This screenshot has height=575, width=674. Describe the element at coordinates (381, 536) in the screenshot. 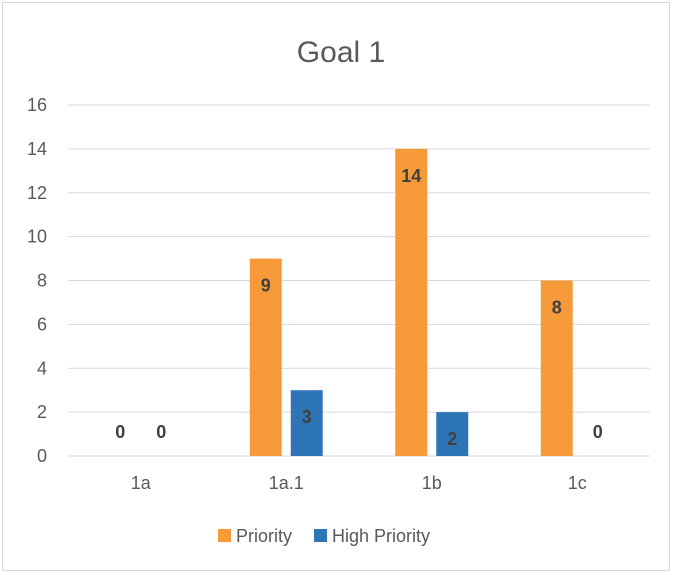

I see `legend-label: High Priority` at that location.